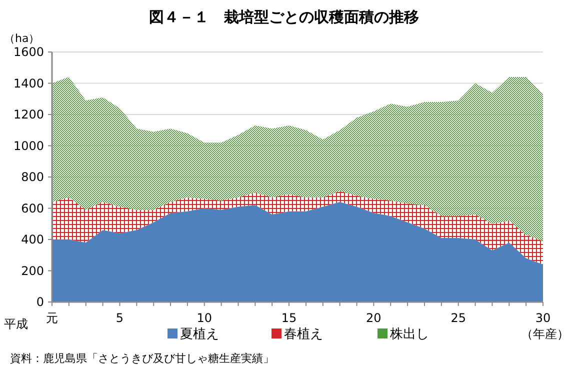 This screenshot has height=369, width=568. What do you see at coordinates (374, 318) in the screenshot?
I see `x-tick-label: 20` at bounding box center [374, 318].